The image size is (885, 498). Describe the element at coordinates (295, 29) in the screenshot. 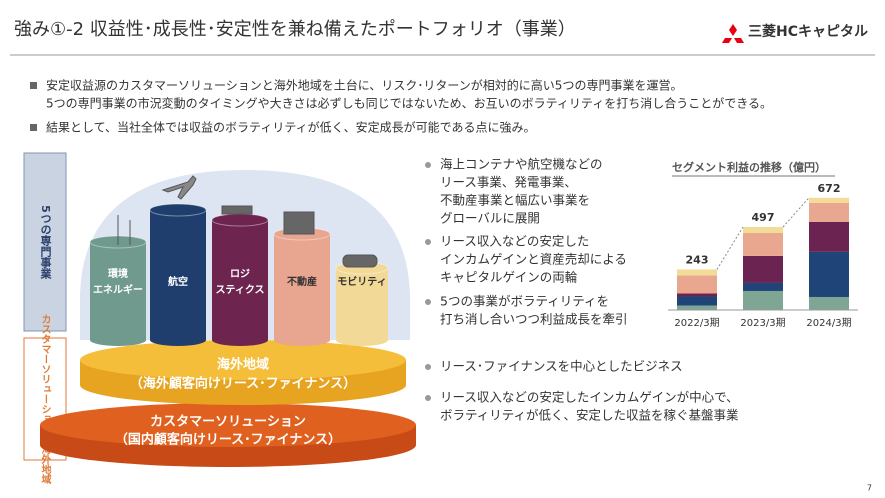

I see `title: 強み①-2 収益性･成長性･安定性を兼ね備えたポートフォリオ（事業）` at that location.